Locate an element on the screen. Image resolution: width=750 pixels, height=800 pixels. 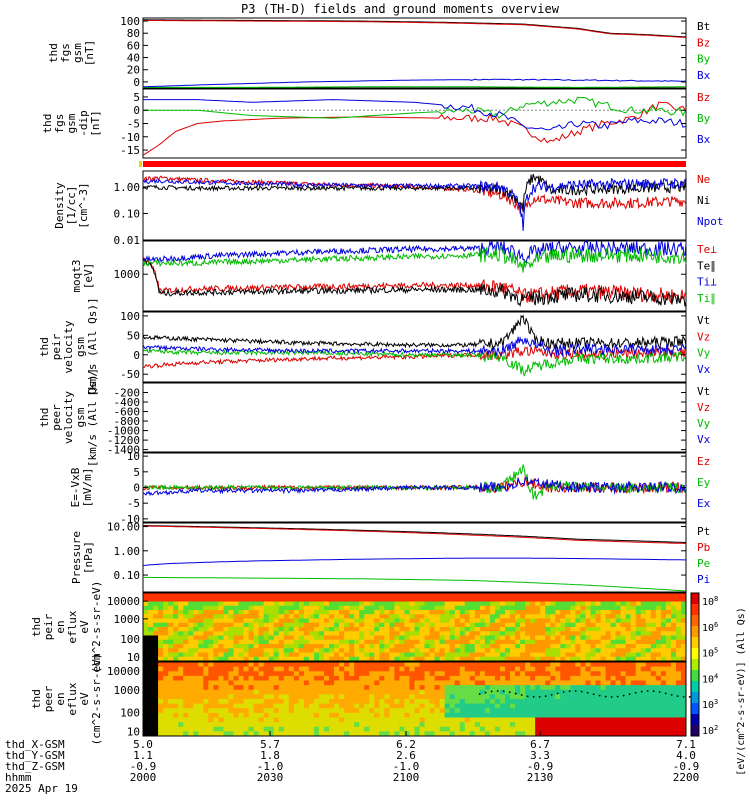
ephemeris-value: 6.2 is located at coordinates (406, 744).